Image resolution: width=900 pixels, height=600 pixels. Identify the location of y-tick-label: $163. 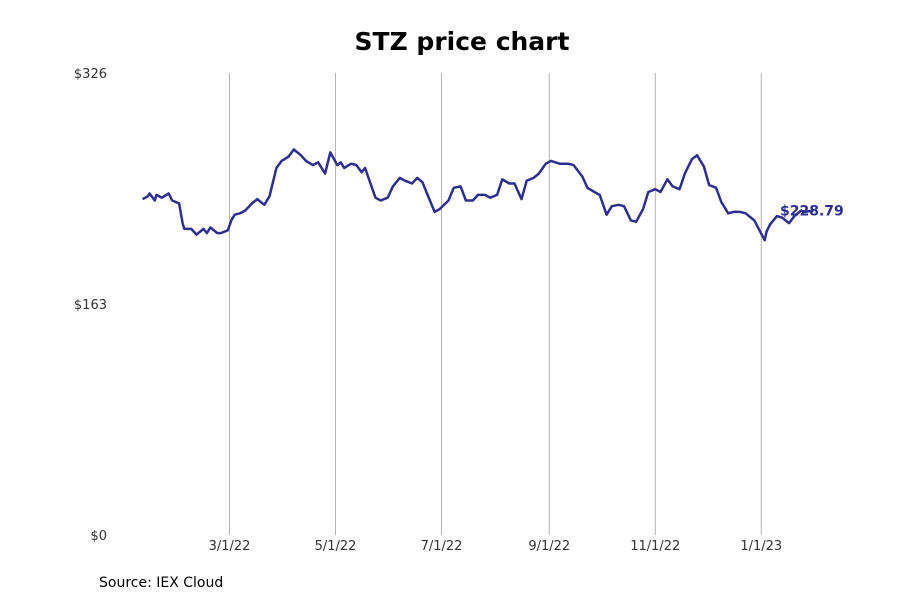
(90, 305).